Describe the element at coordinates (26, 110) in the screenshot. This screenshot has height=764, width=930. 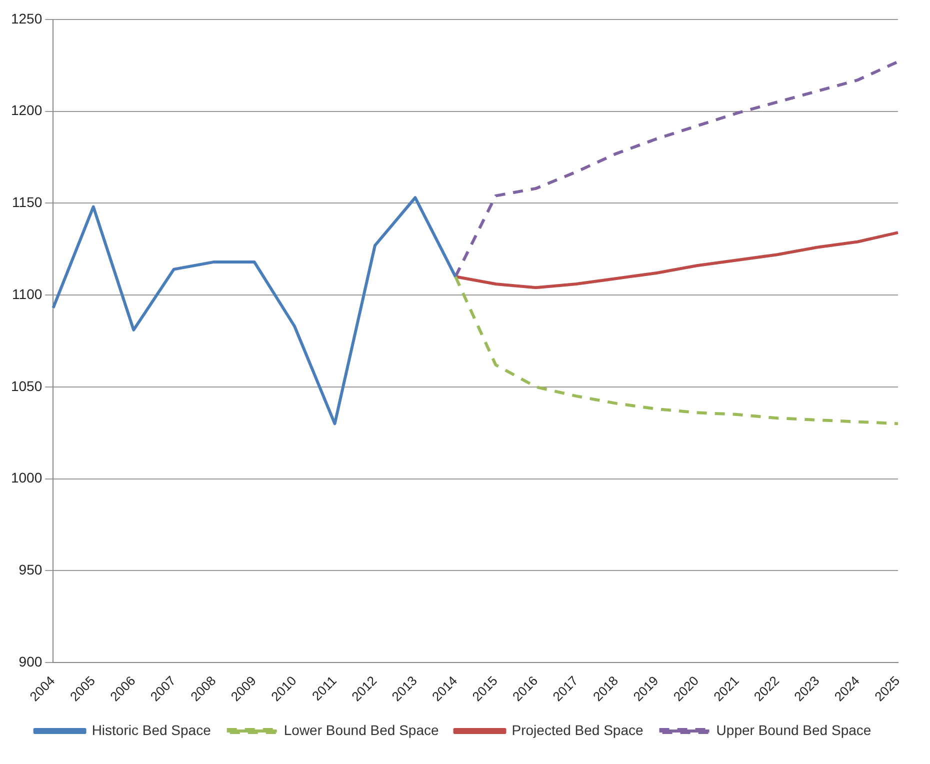
I see `y-tick-label: 1200` at that location.